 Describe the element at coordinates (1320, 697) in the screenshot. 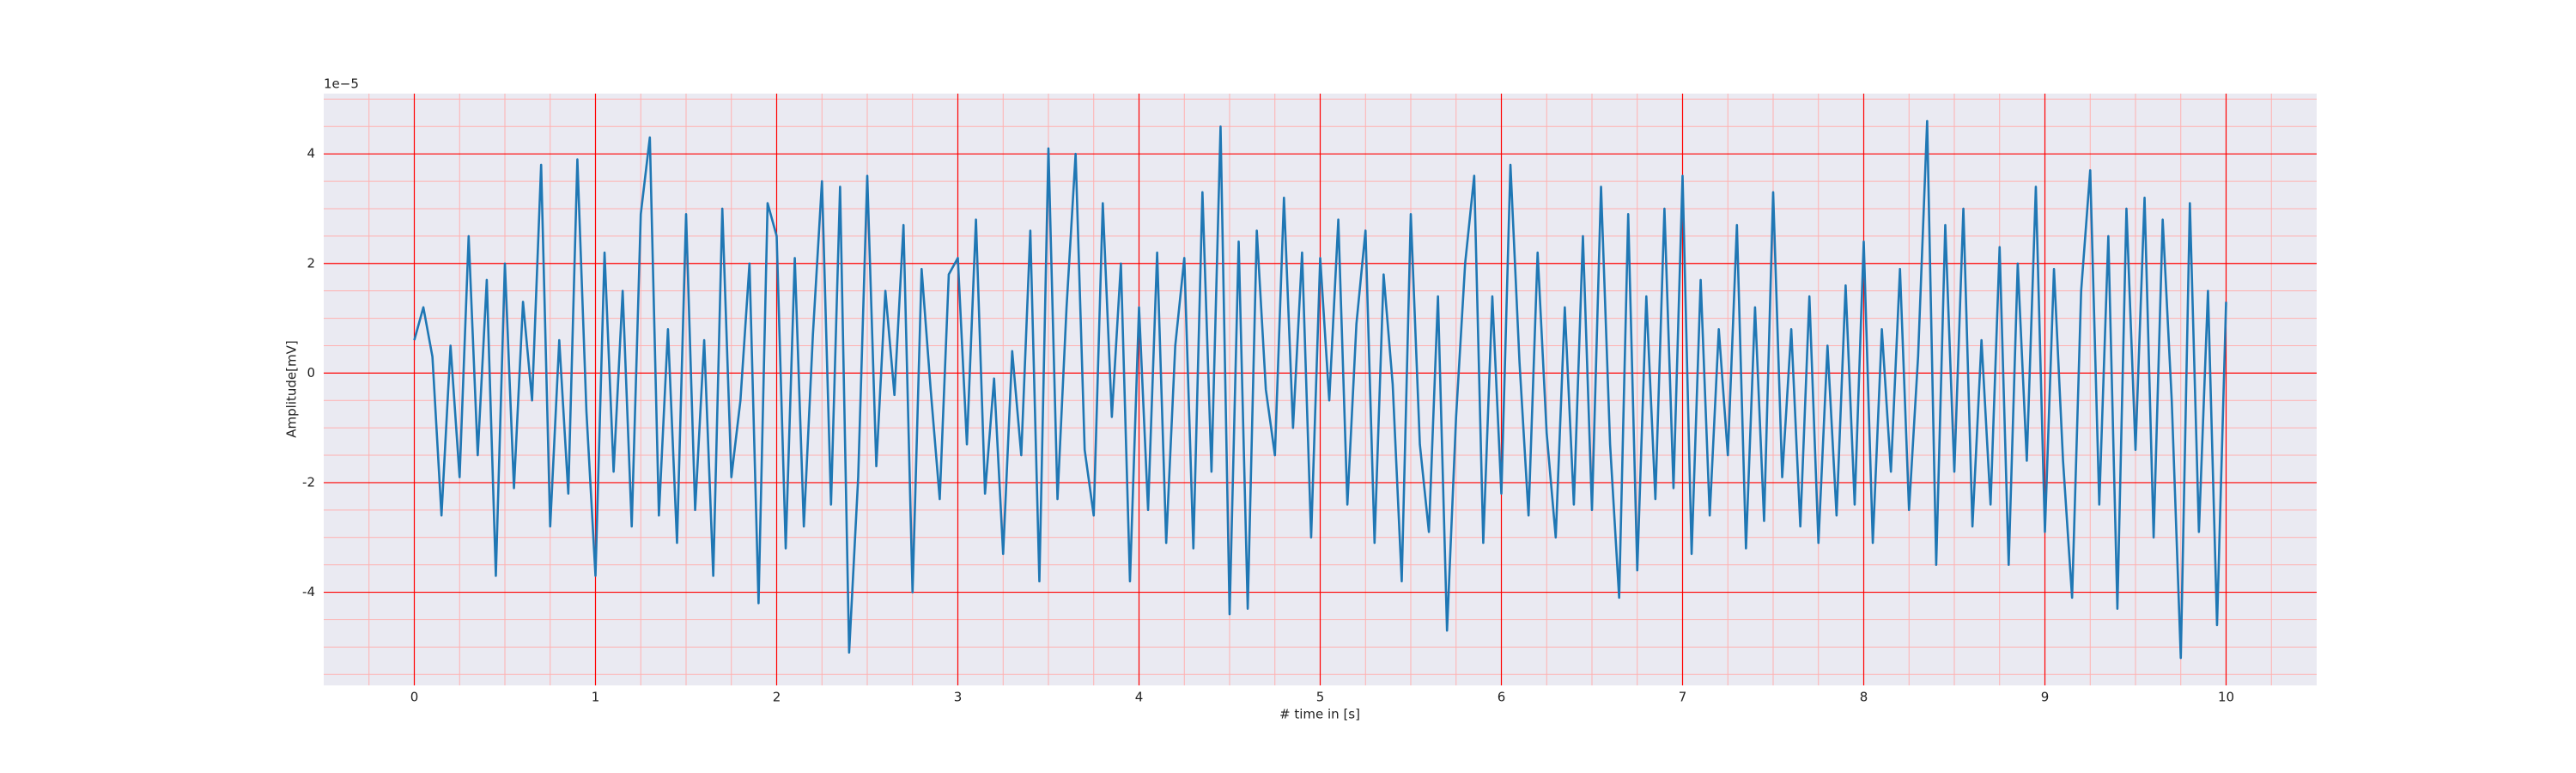

I see `x-tick-label: 5` at that location.